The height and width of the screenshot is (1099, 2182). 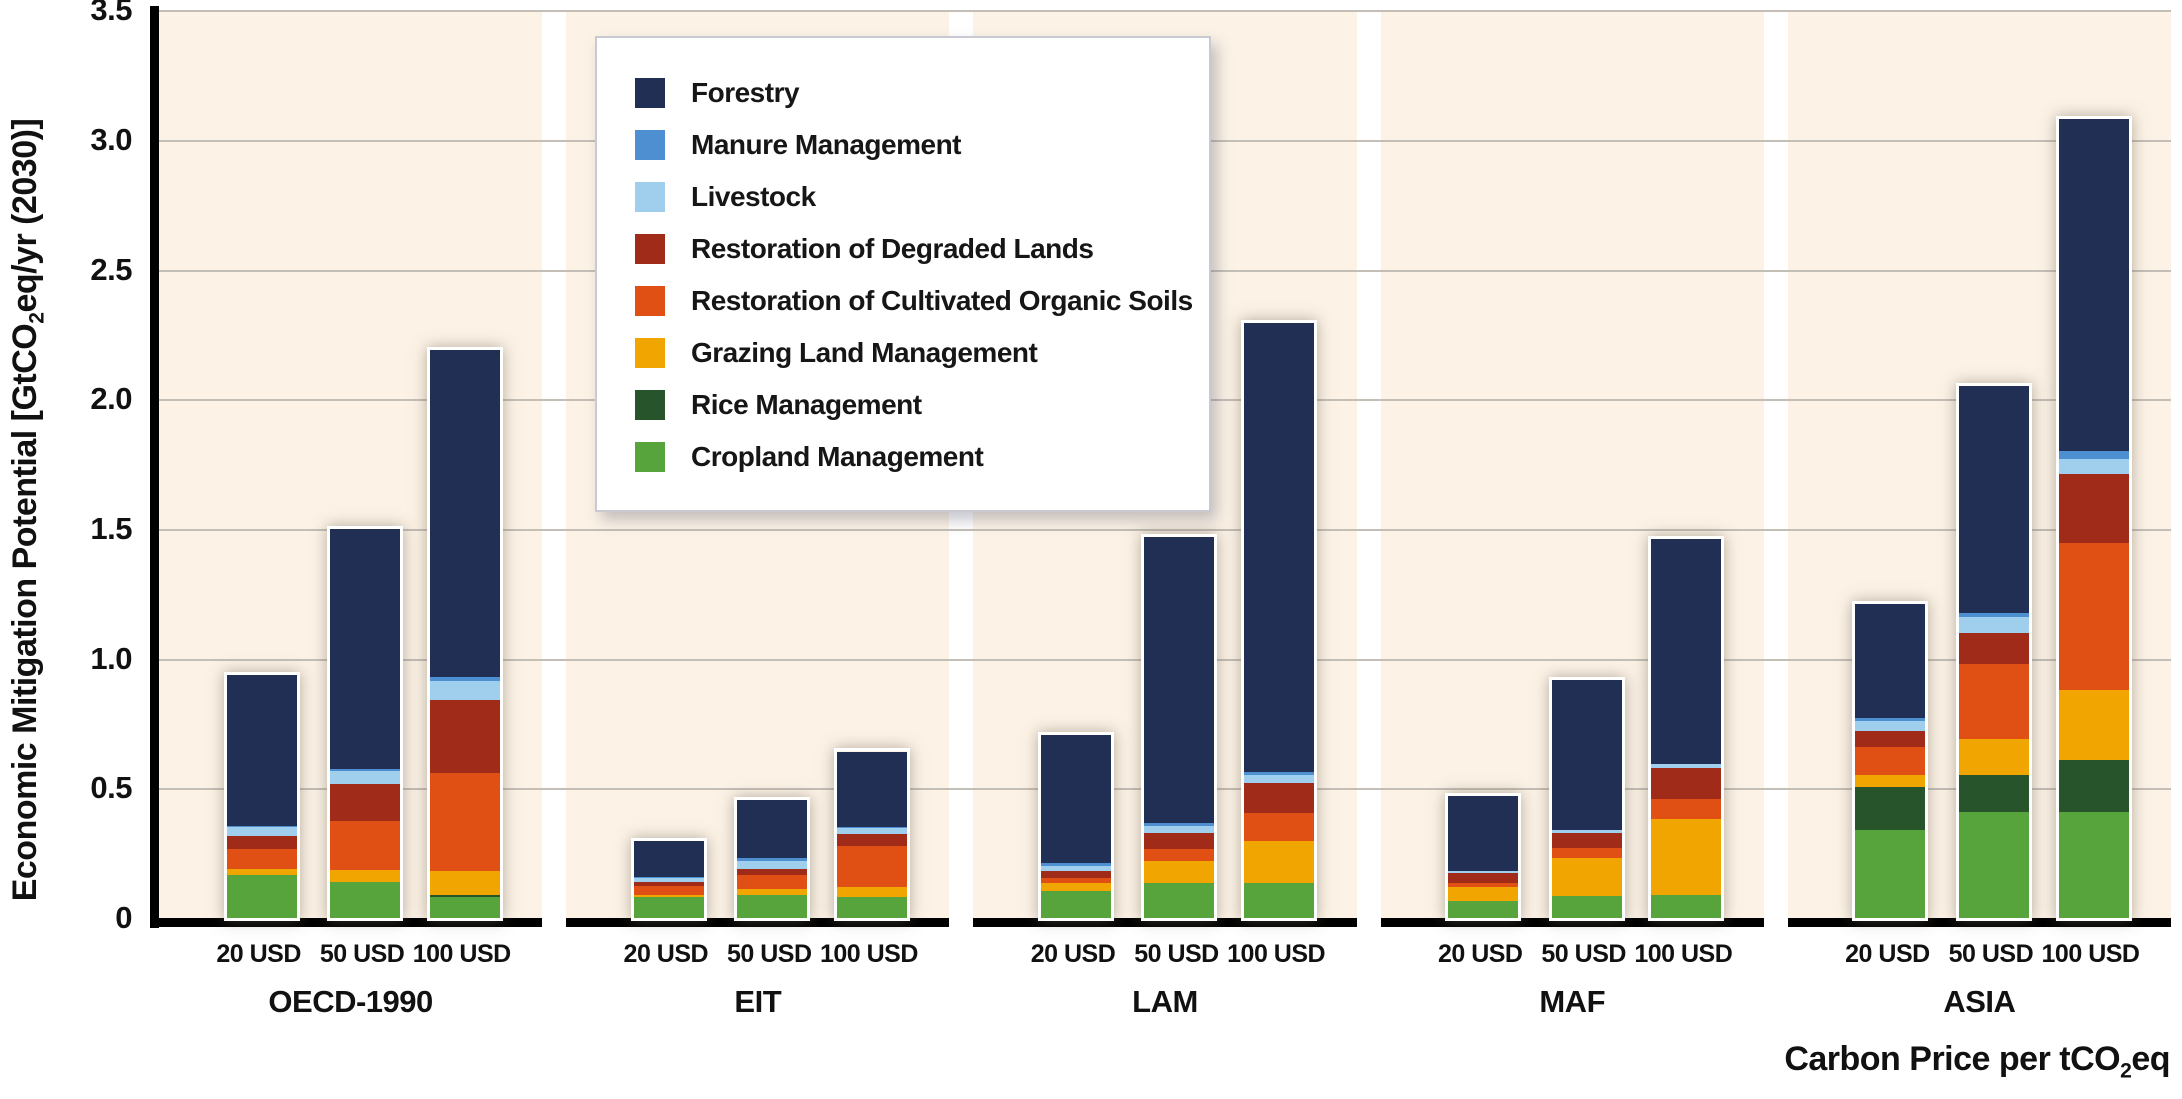 What do you see at coordinates (123, 917) in the screenshot?
I see `y-tick-label-0: 0` at bounding box center [123, 917].